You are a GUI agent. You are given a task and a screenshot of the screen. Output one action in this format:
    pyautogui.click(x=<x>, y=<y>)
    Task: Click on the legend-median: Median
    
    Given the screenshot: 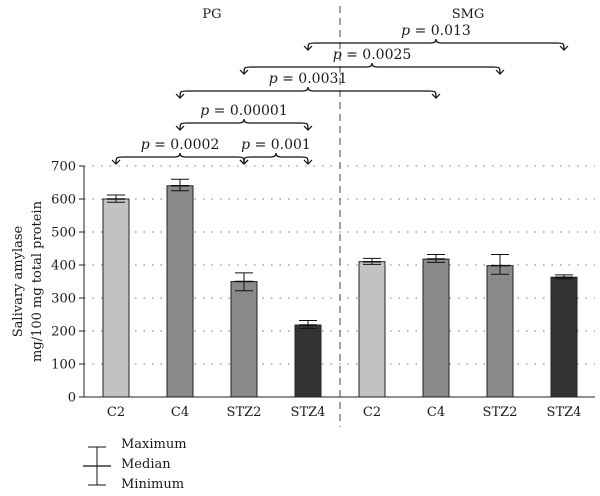 What is the action you would take?
    pyautogui.click(x=146, y=464)
    